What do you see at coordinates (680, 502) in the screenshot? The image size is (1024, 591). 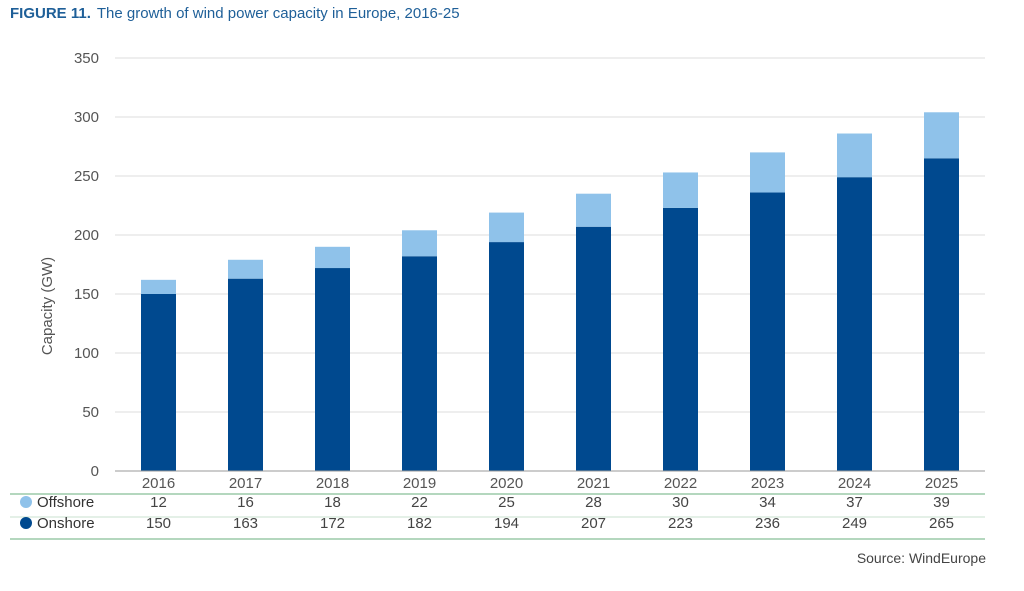 I see `data-label-offshore: 30` at bounding box center [680, 502].